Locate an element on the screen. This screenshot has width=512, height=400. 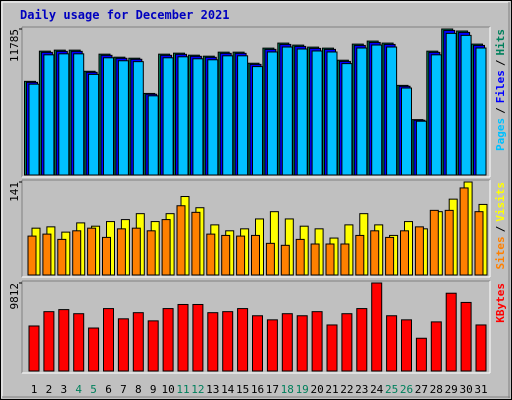
chart-title: Daily usage for December 2021 is located at coordinates (125, 15).